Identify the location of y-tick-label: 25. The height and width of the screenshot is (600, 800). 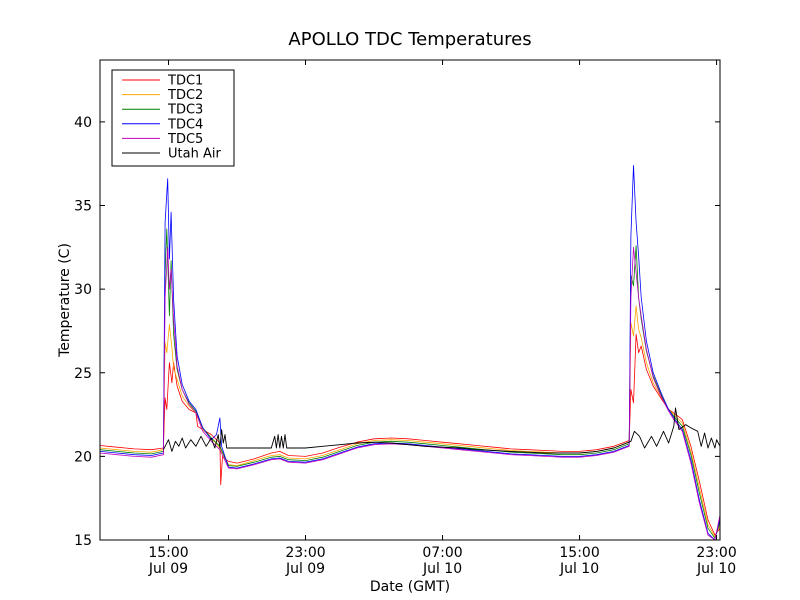
(83, 374).